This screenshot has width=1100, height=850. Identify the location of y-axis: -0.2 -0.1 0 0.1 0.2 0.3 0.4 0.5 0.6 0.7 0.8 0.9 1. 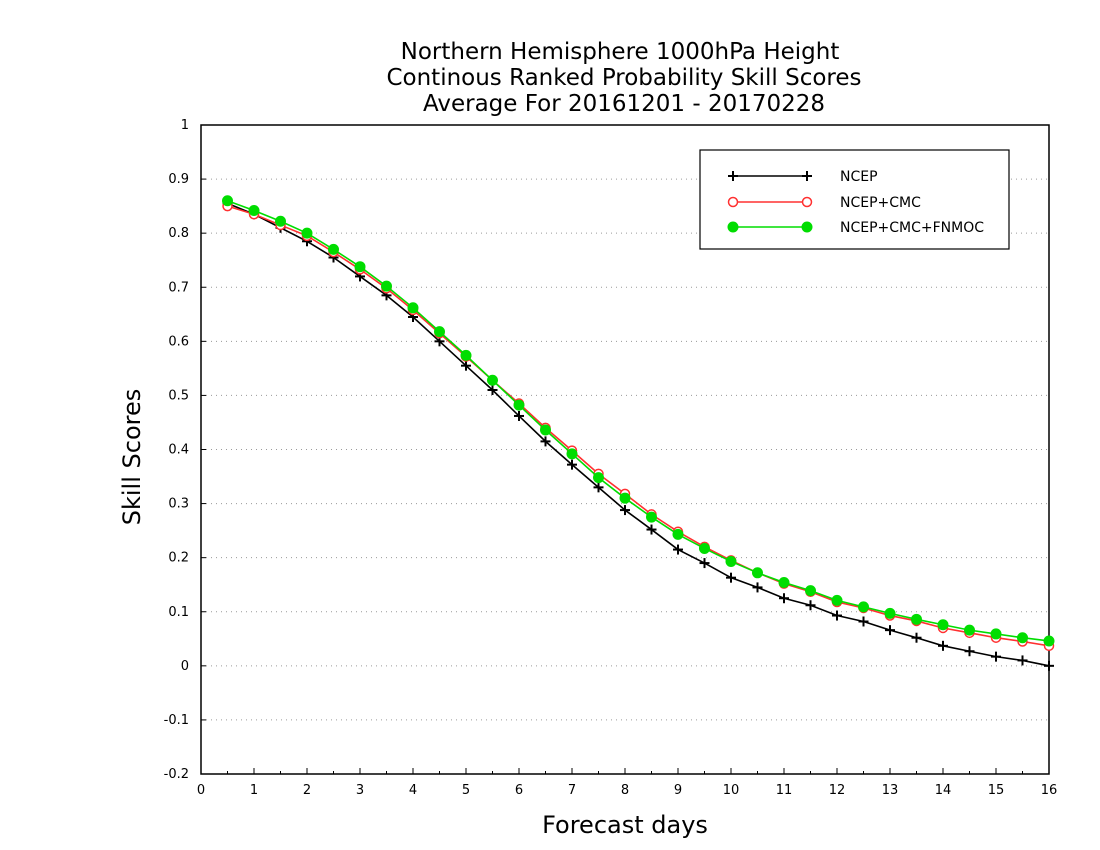
(185, 450).